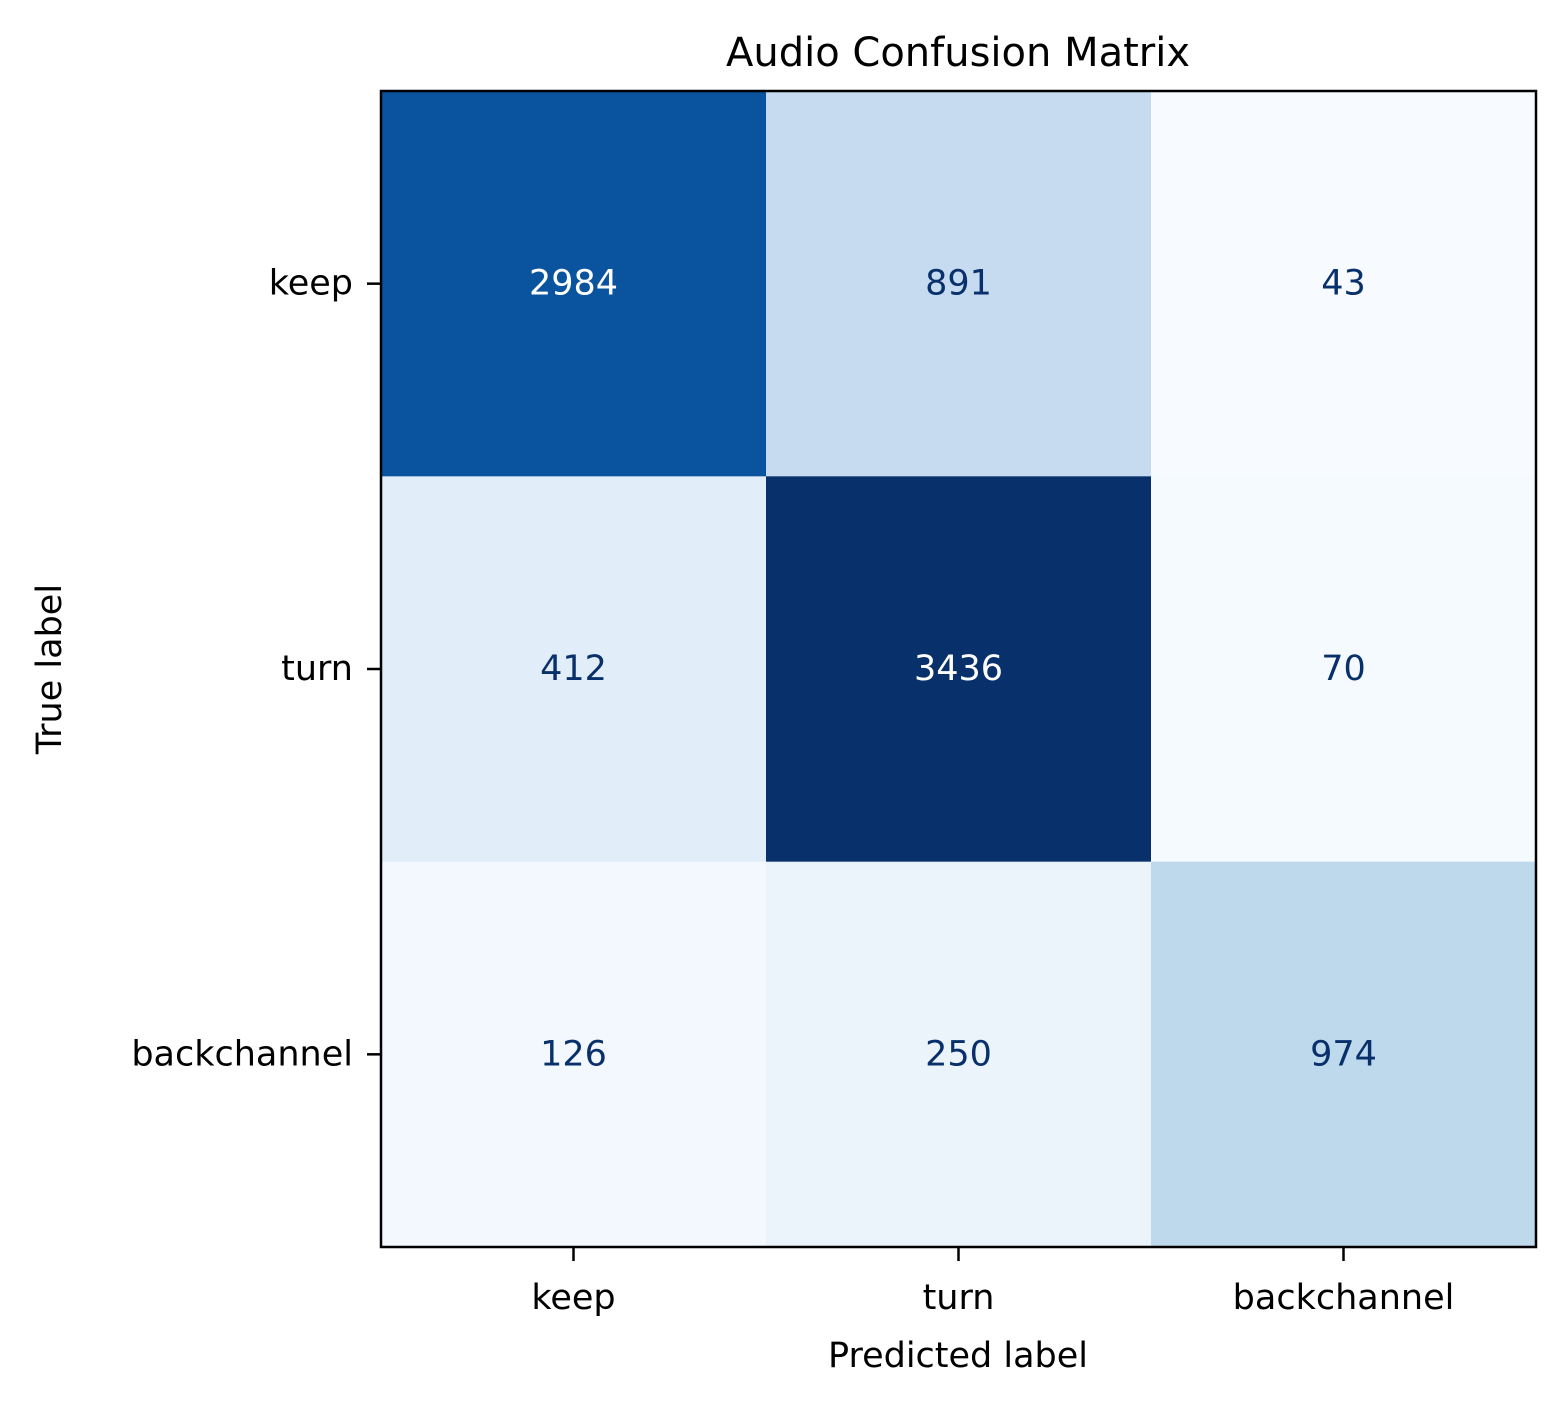 The image size is (1566, 1407). What do you see at coordinates (317, 669) in the screenshot?
I see `y-tick-label: turn` at bounding box center [317, 669].